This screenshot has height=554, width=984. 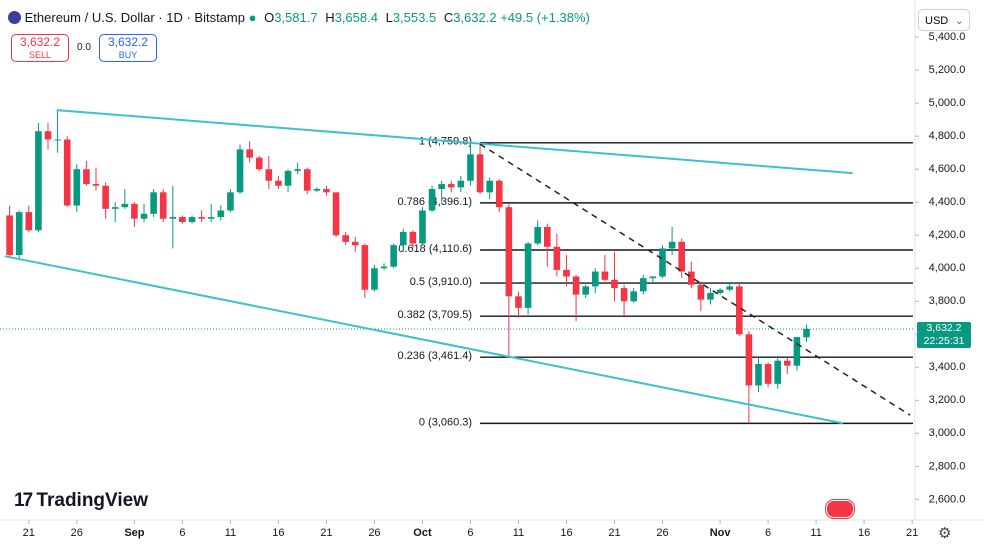 I want to click on y-tick-label: 4,600.0, so click(x=947, y=169).